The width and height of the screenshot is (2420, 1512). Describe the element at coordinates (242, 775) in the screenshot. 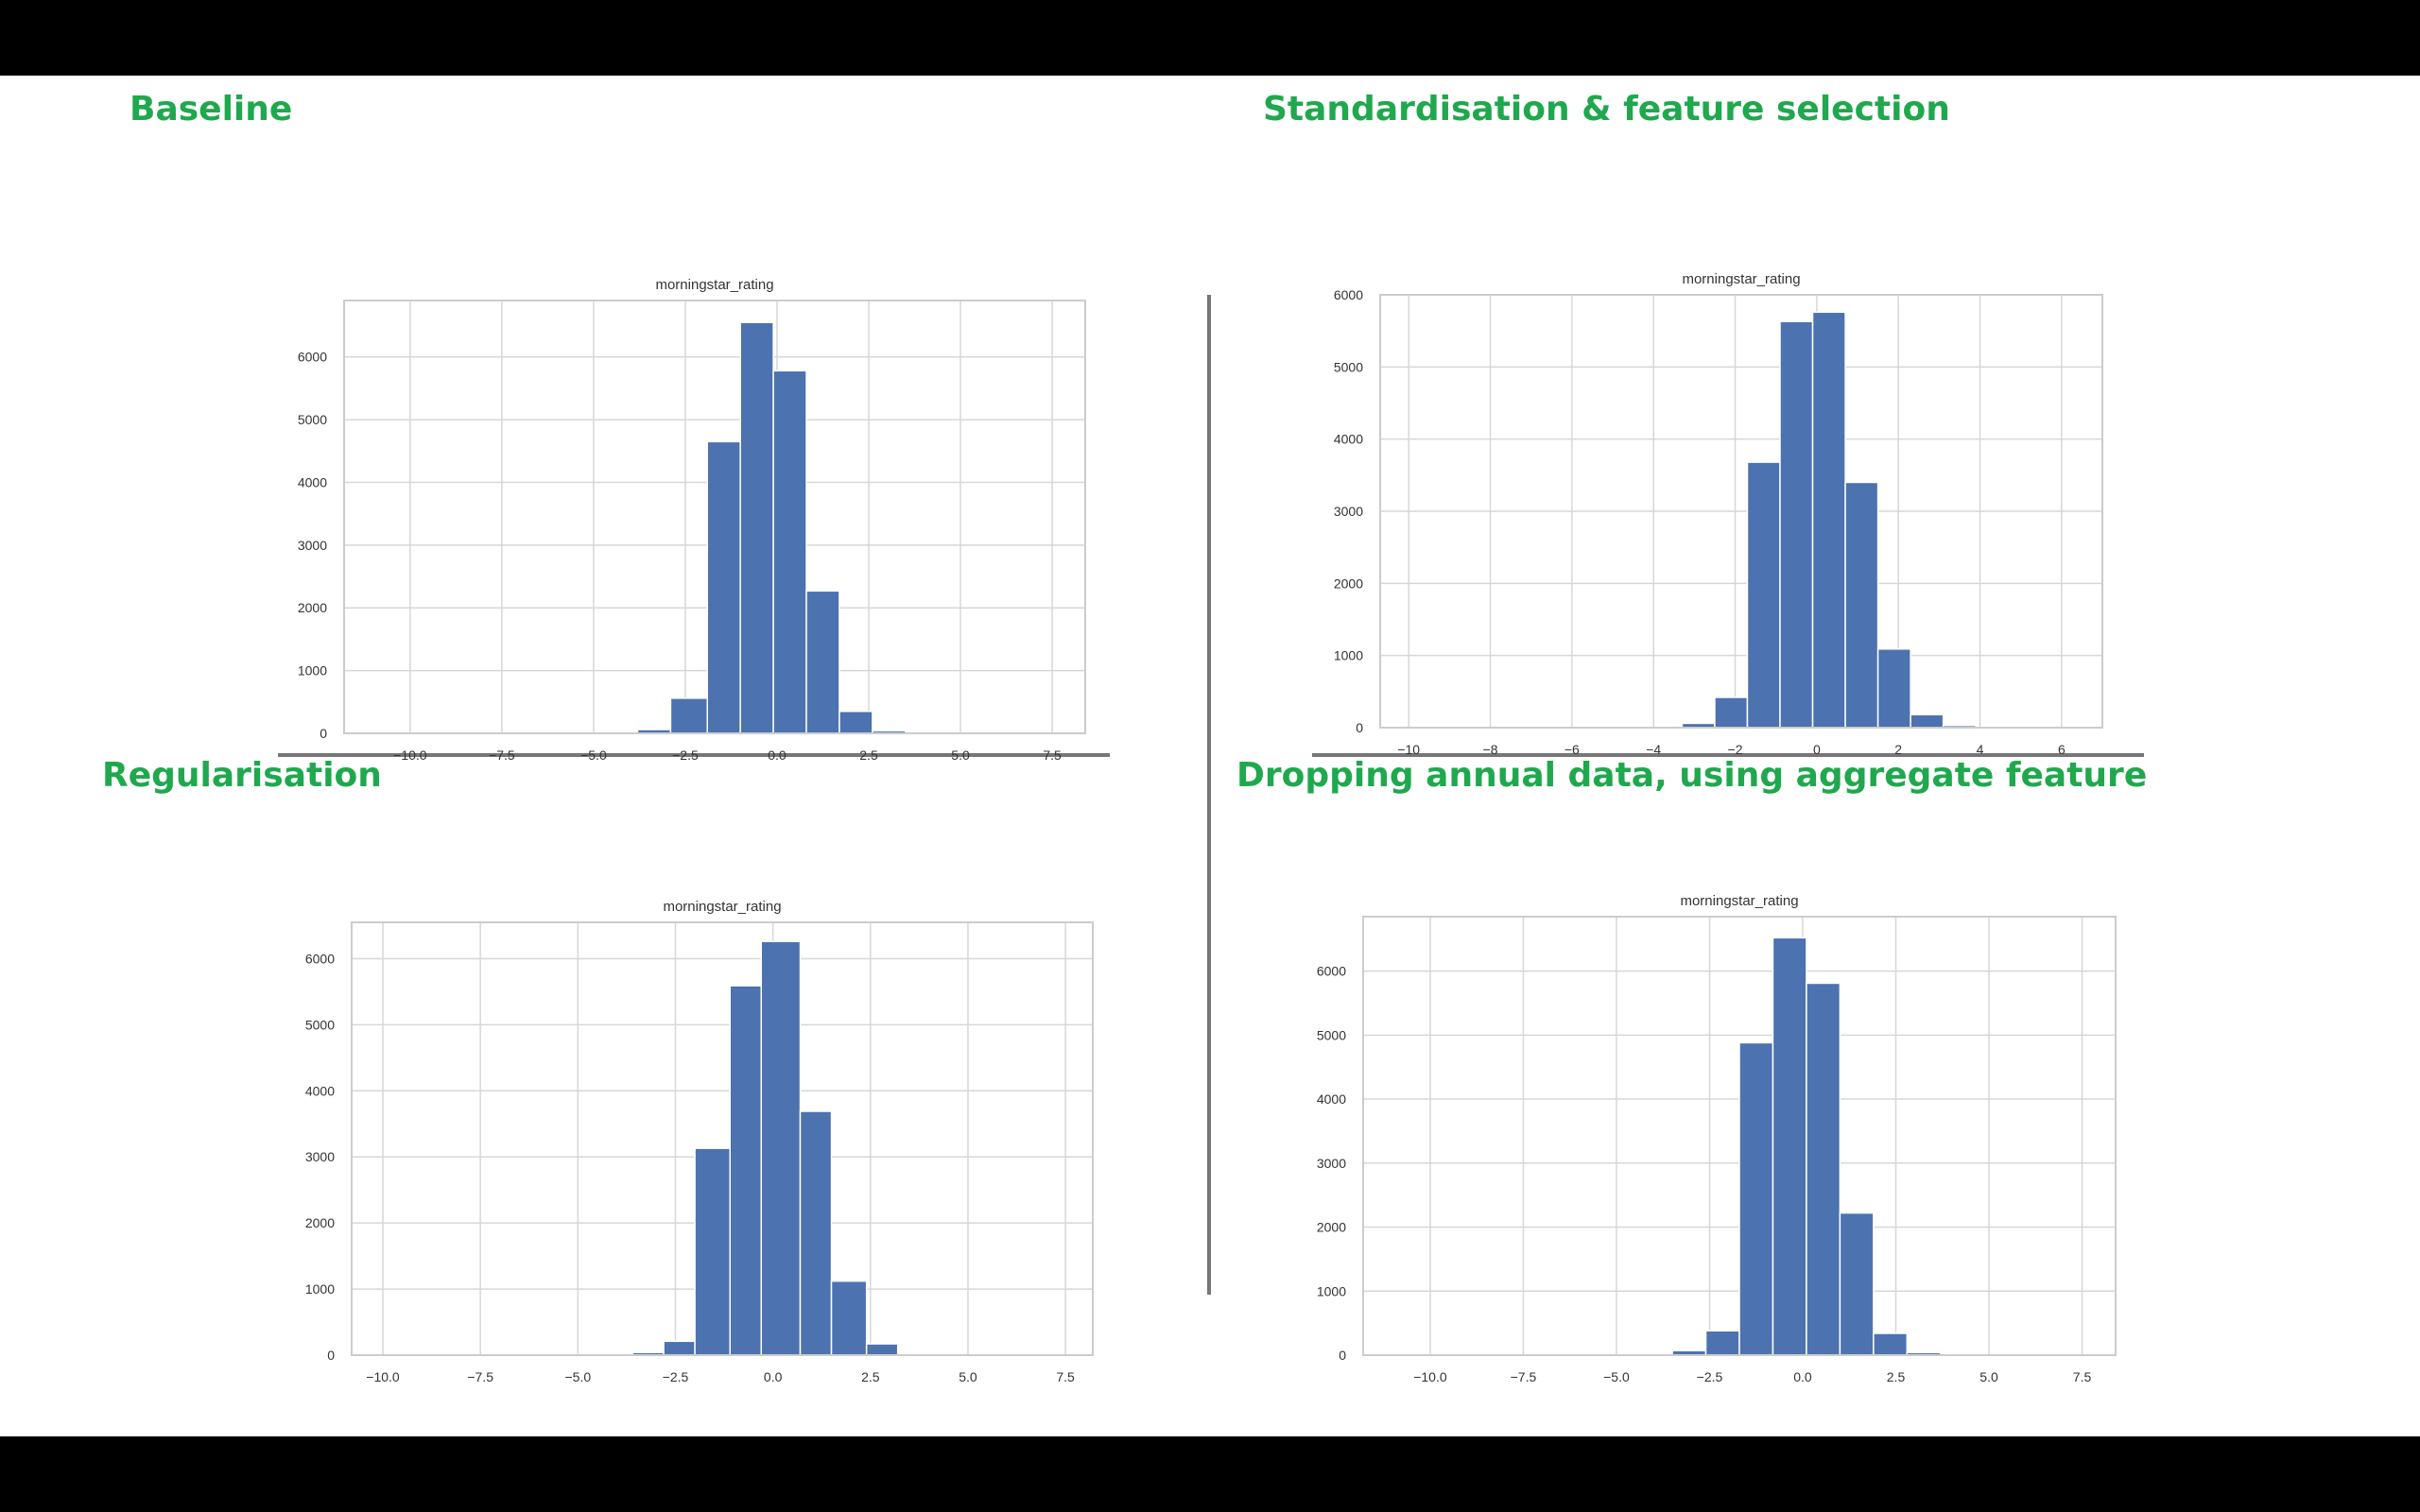

I see `heading-regularisation: Regularisation` at that location.